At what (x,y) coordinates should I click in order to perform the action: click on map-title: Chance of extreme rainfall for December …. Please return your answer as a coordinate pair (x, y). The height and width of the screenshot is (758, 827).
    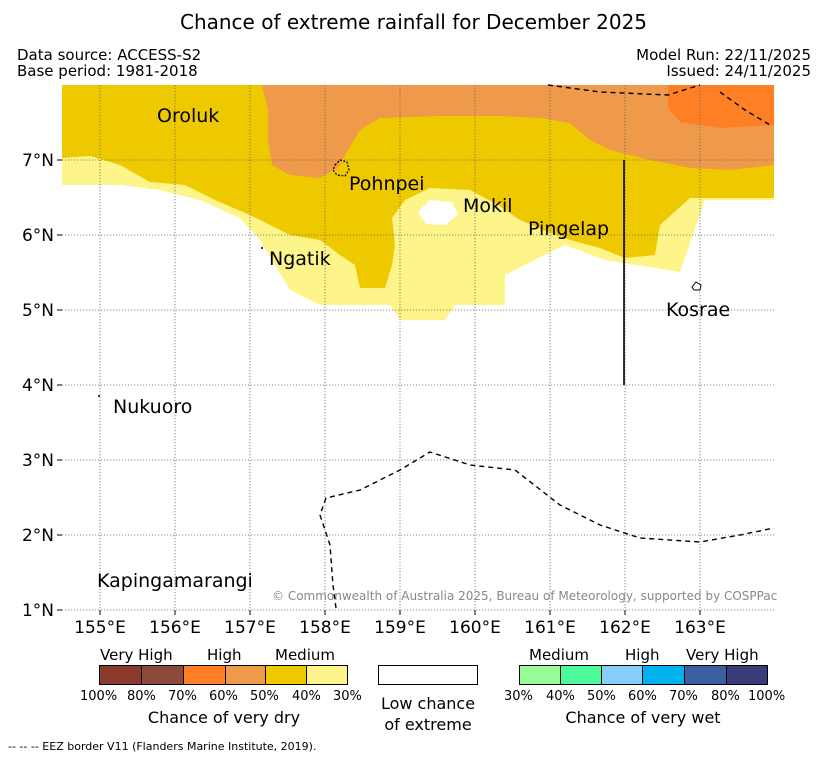
    Looking at the image, I should click on (413, 22).